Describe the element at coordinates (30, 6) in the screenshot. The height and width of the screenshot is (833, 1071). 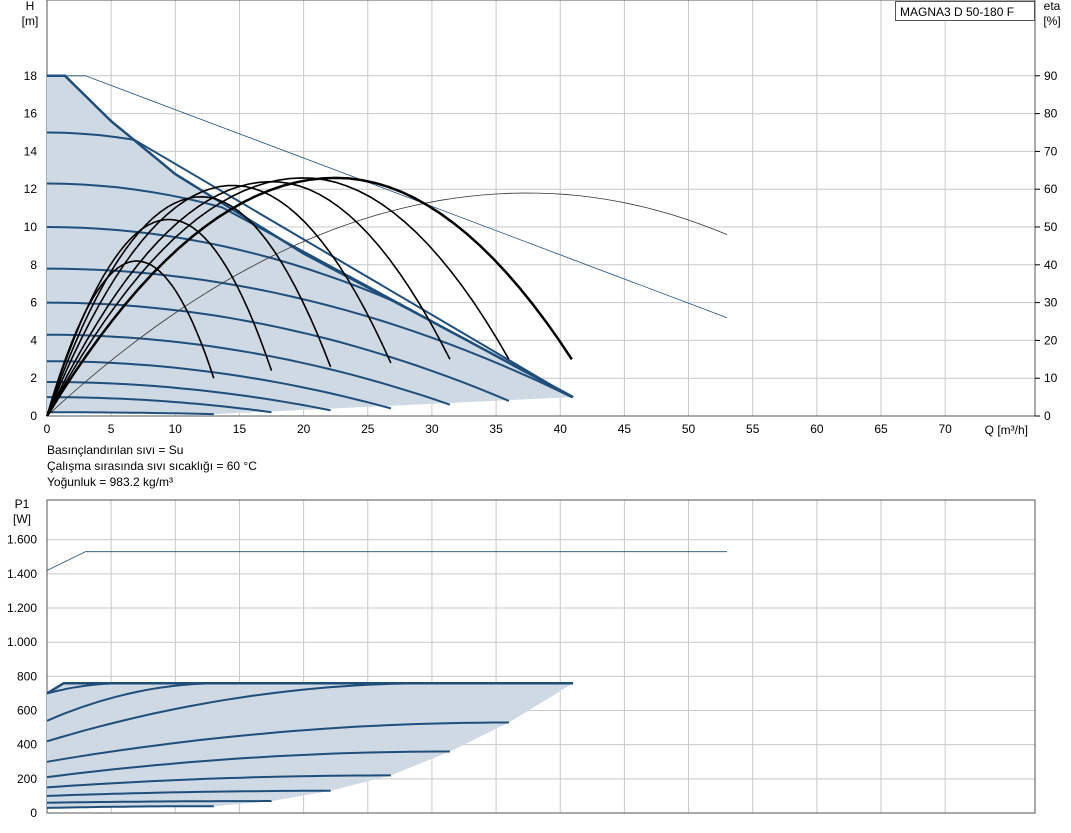
I see `qh-ylabel: H` at that location.